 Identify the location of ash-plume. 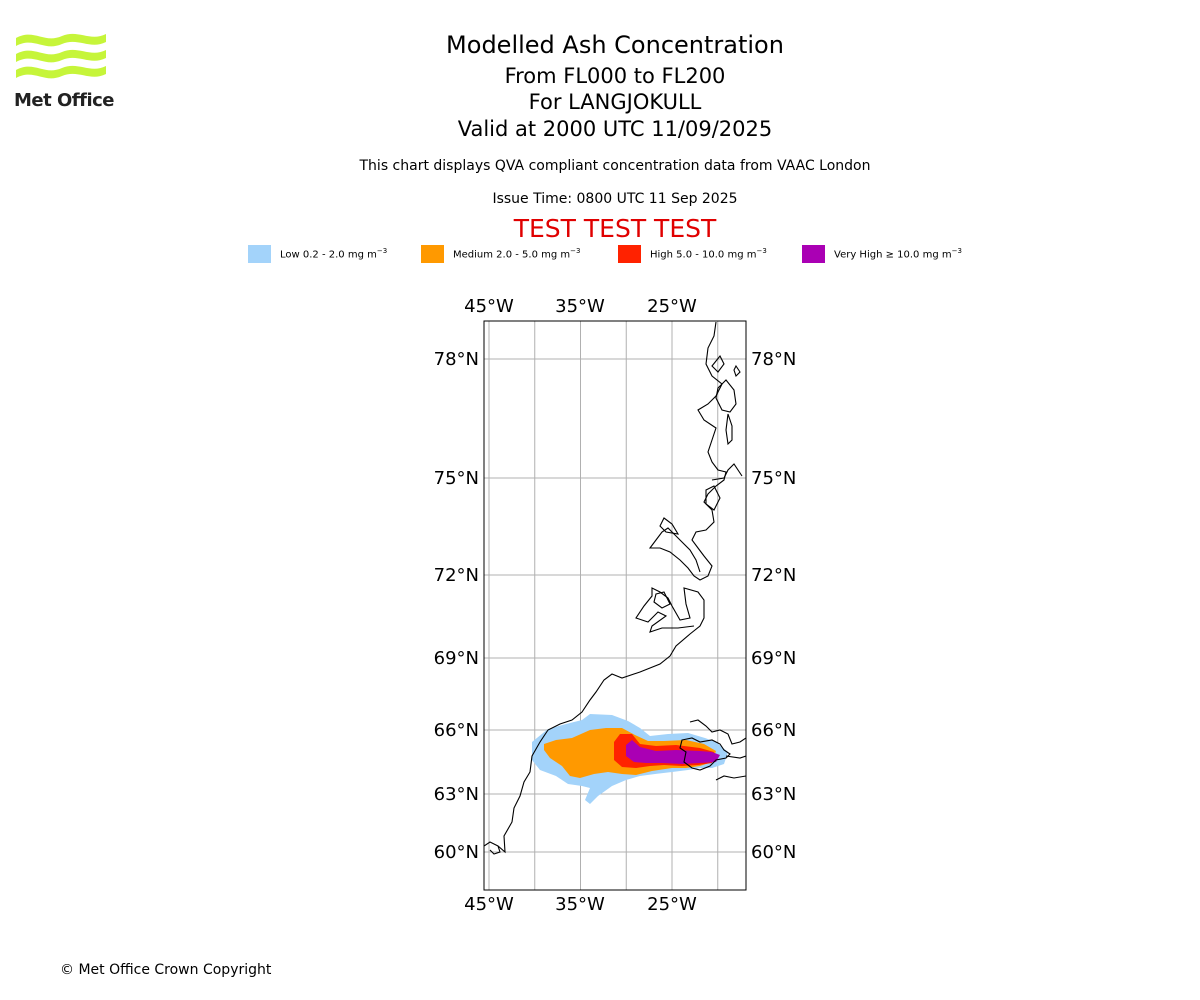
(630, 759).